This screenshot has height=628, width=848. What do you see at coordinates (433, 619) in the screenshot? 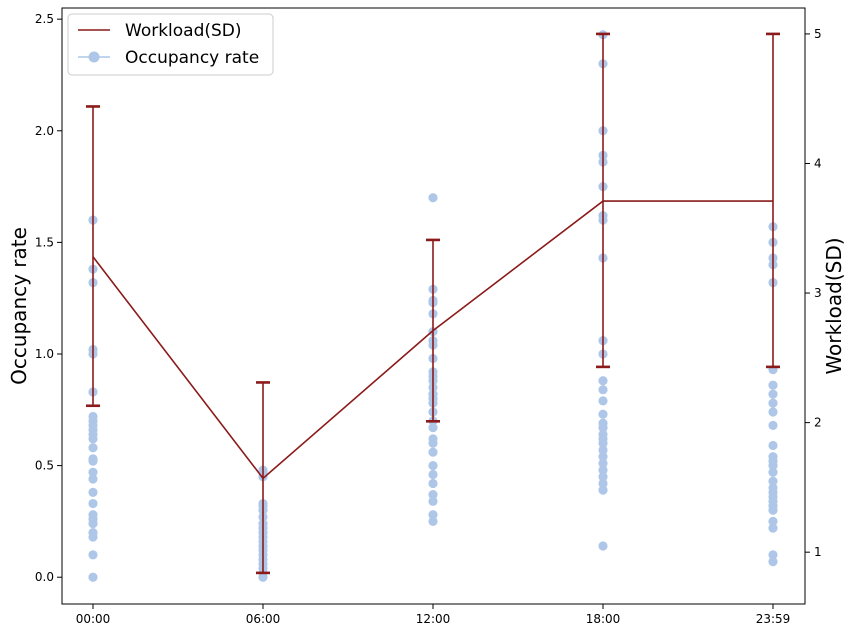
I see `x-tick-label: 12:00` at bounding box center [433, 619].